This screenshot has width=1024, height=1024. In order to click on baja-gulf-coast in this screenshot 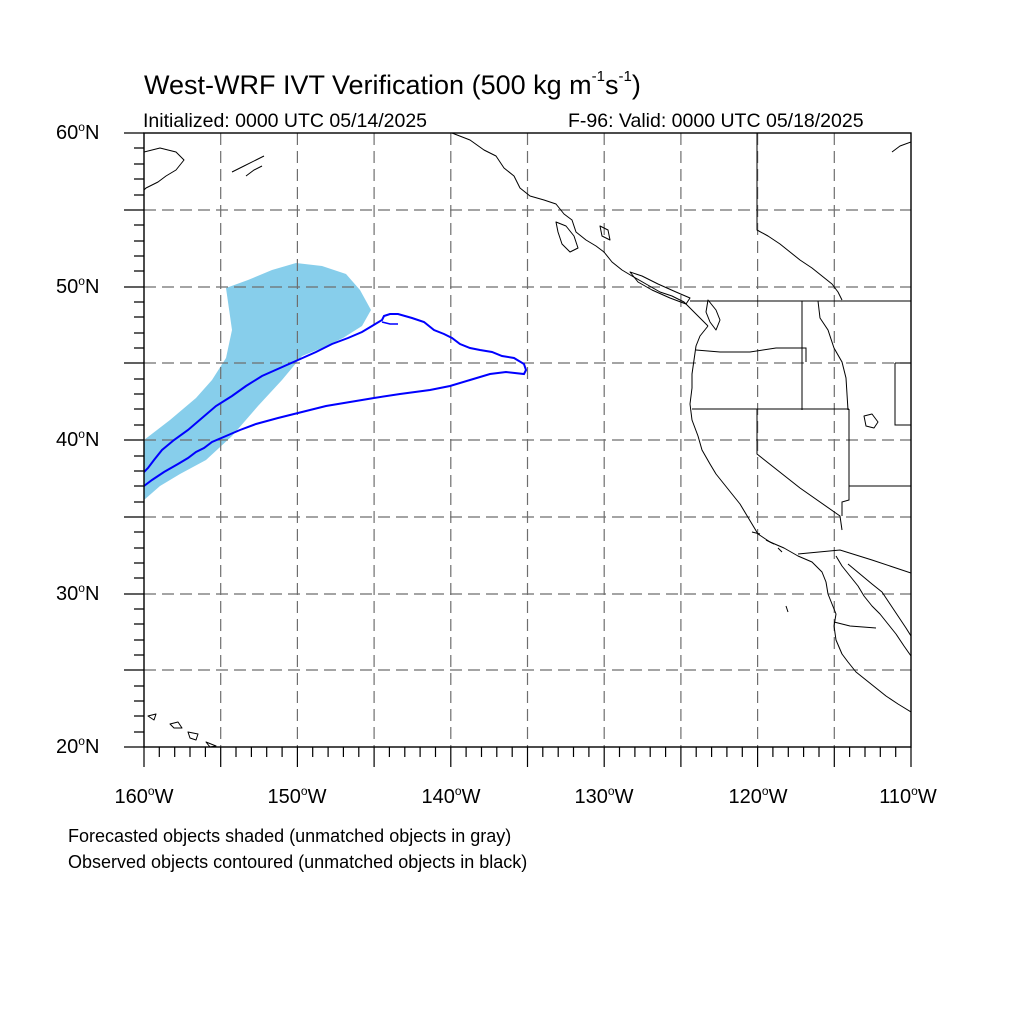, I will do `click(873, 606)`.